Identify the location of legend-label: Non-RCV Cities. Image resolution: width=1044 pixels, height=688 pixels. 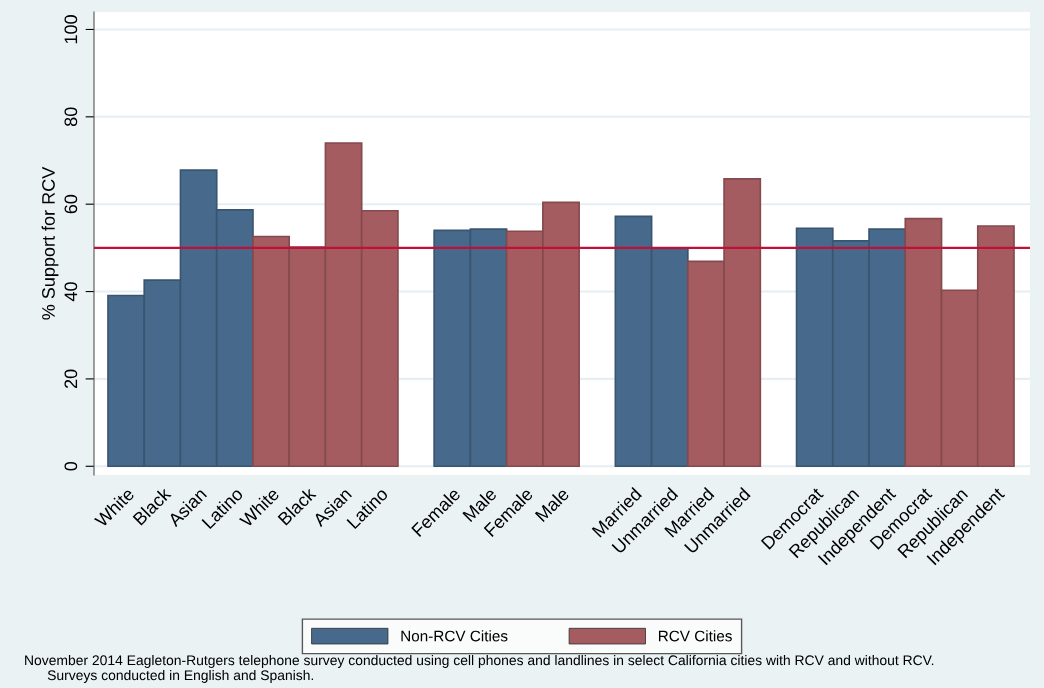
(454, 636).